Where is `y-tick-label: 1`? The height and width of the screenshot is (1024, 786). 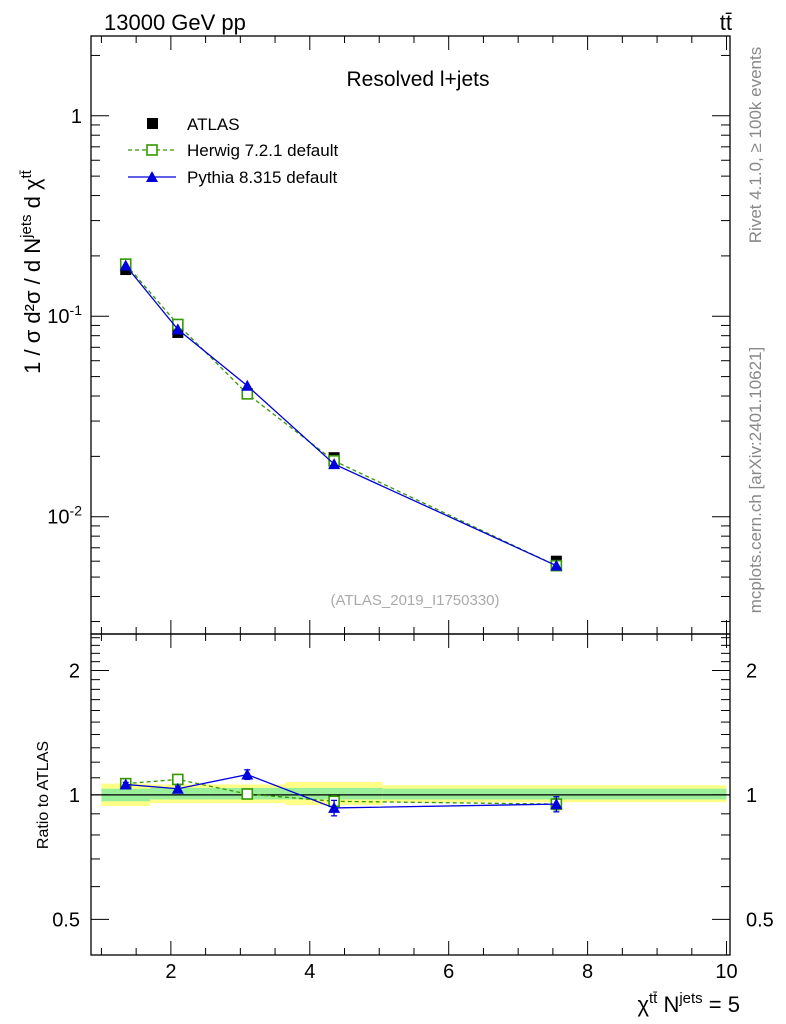 y-tick-label: 1 is located at coordinates (76, 117).